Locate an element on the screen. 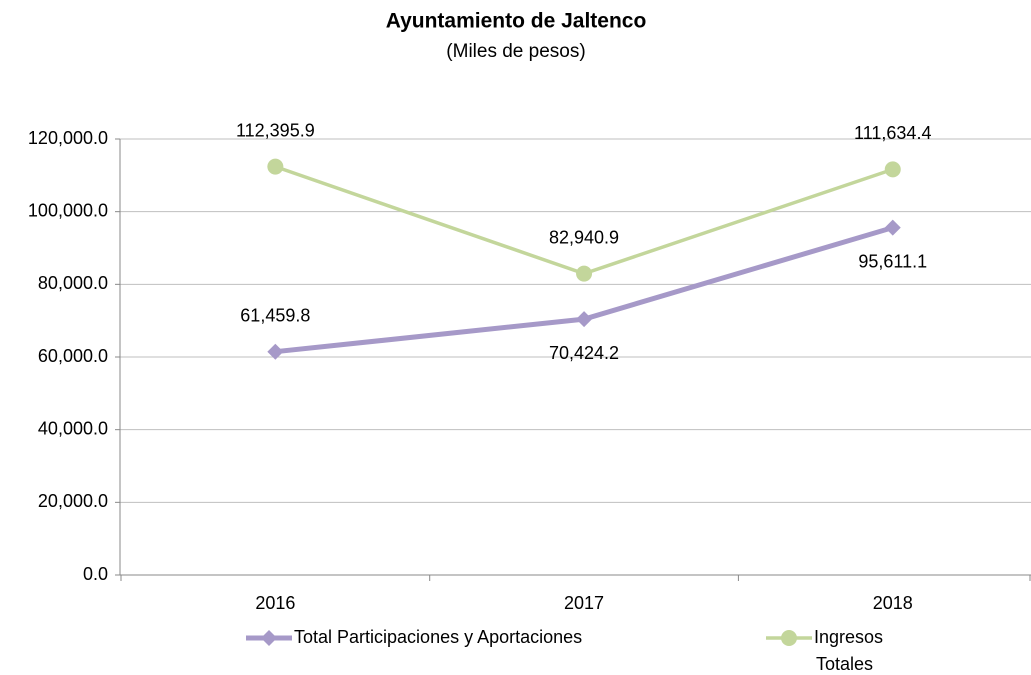 The height and width of the screenshot is (675, 1031). y-tick-label: 120,000.0 is located at coordinates (68, 138).